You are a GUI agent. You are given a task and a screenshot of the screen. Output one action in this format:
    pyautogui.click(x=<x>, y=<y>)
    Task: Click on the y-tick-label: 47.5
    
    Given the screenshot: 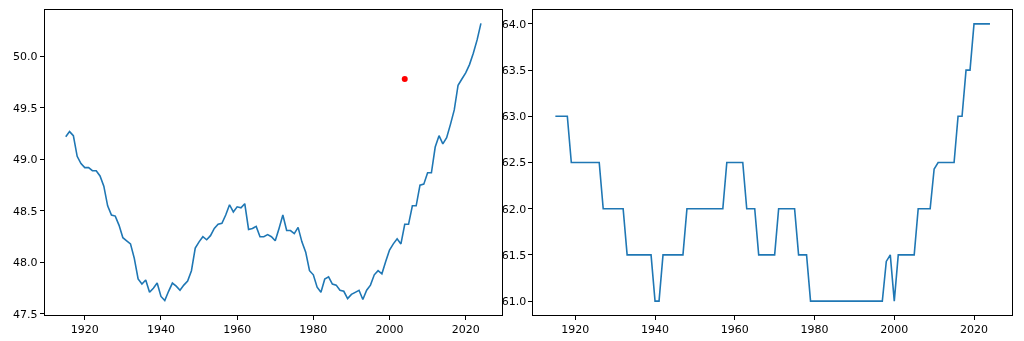 What is the action you would take?
    pyautogui.click(x=25, y=314)
    